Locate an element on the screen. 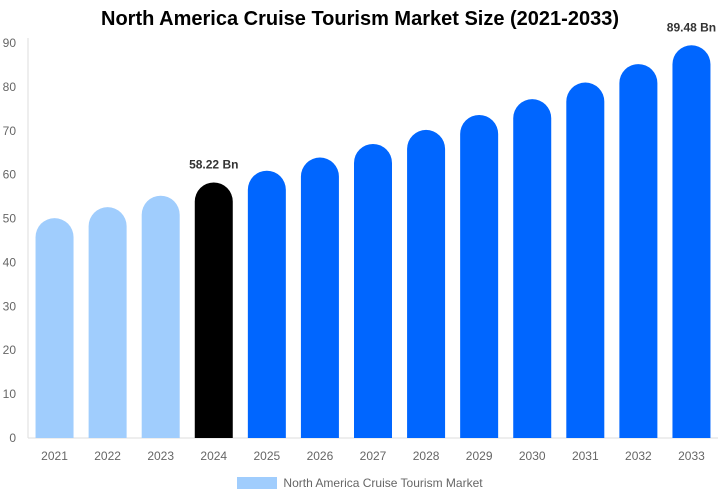 The height and width of the screenshot is (500, 720). bar-2023 is located at coordinates (160, 316).